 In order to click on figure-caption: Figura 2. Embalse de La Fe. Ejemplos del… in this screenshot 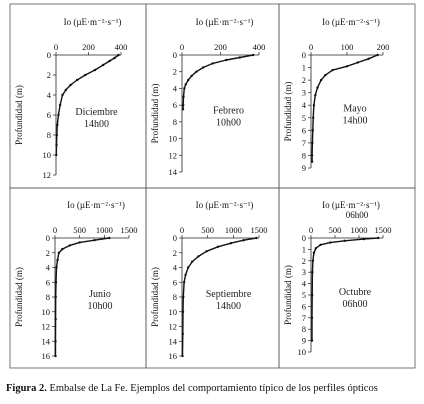, I will do `click(214, 388)`.